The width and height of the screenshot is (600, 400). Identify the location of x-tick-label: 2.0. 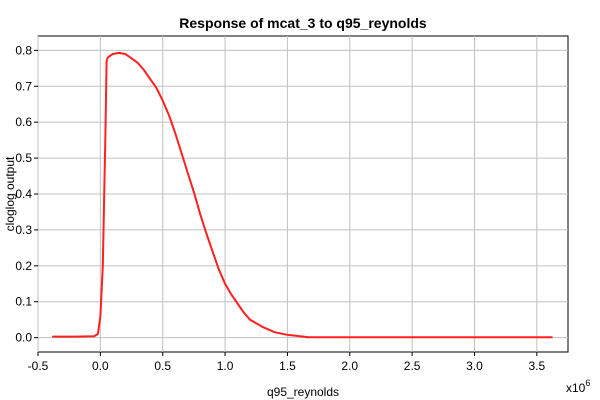
(349, 366).